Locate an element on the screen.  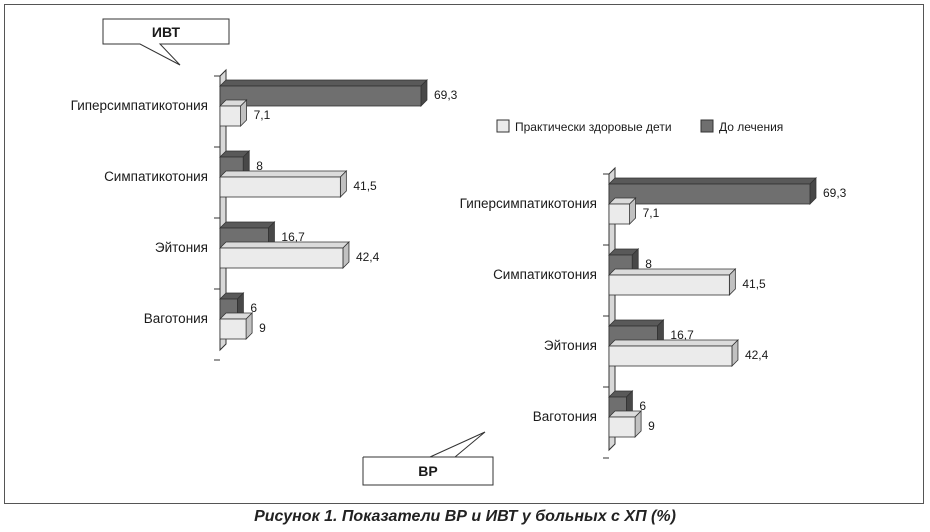
vr-value-label: 9 is located at coordinates (651, 426).